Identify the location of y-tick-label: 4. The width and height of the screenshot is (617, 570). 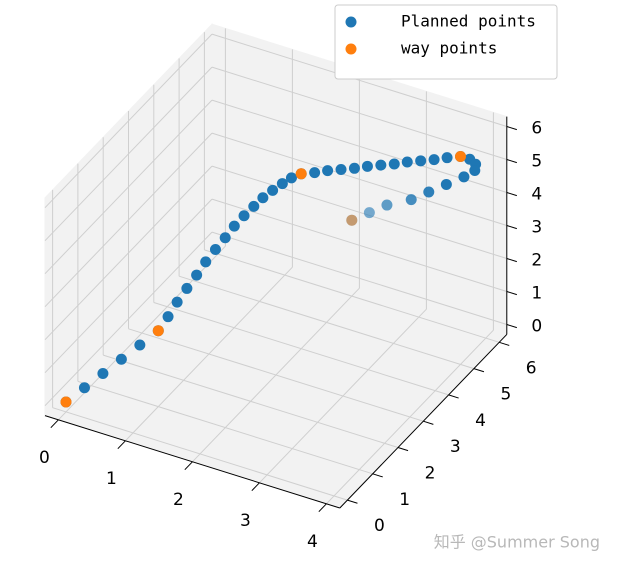
(480, 421).